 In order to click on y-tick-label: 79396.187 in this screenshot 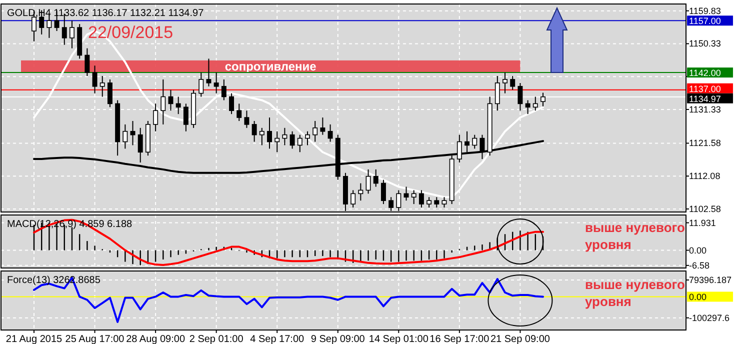, I will do `click(710, 279)`.